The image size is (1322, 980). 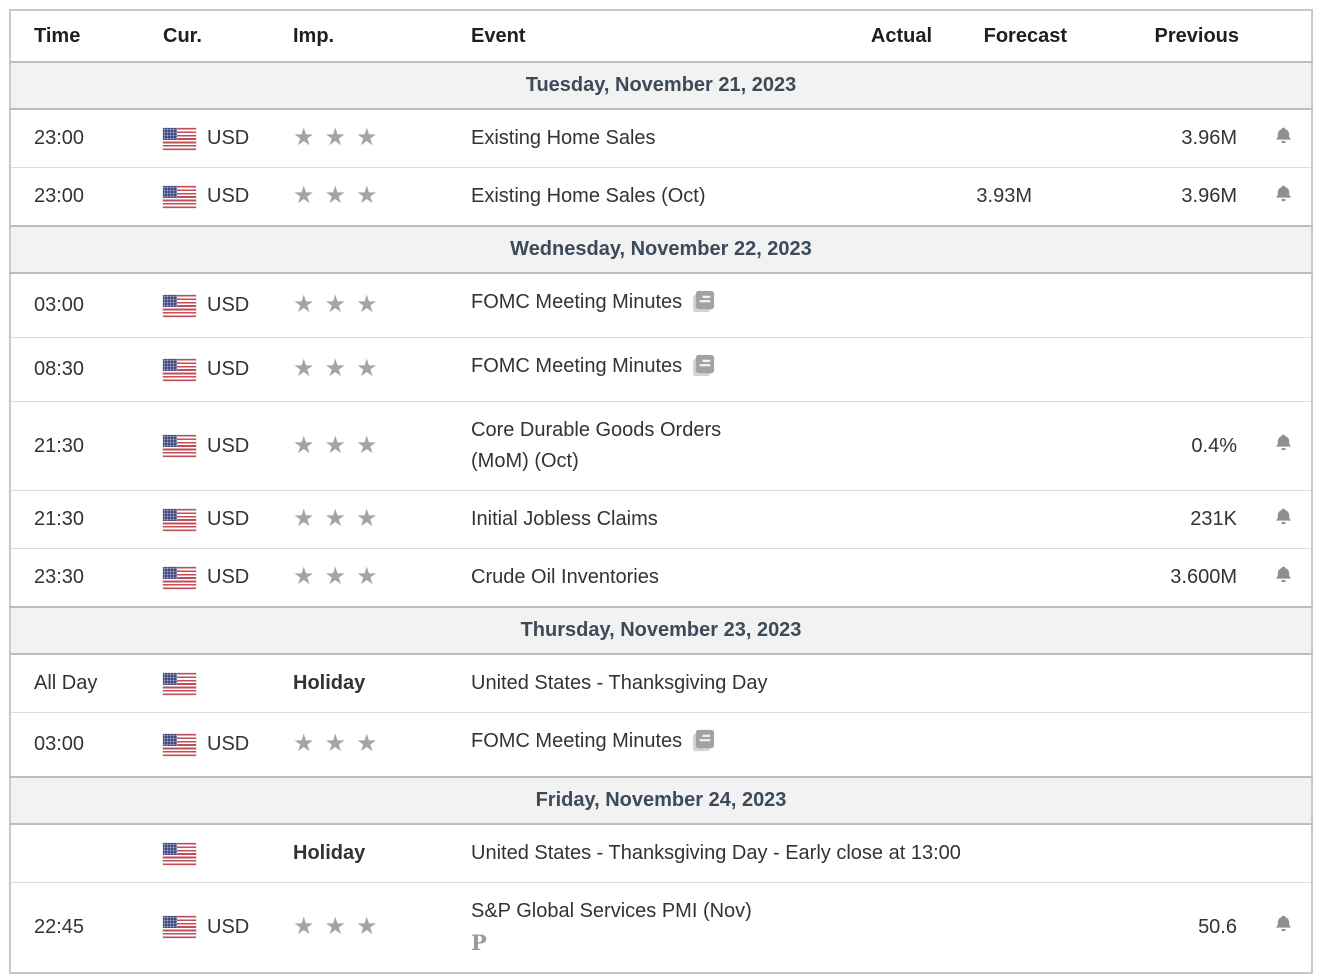 I want to click on column-header-forecast: Forecast, so click(x=1016, y=36).